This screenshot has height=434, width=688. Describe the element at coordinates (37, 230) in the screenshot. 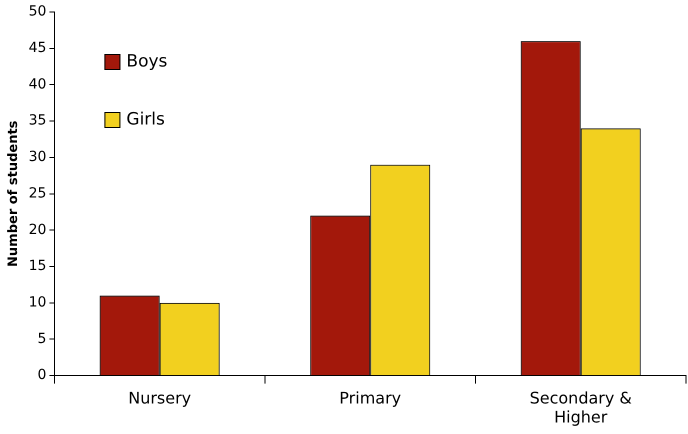

I see `y-tick-label: 20` at that location.